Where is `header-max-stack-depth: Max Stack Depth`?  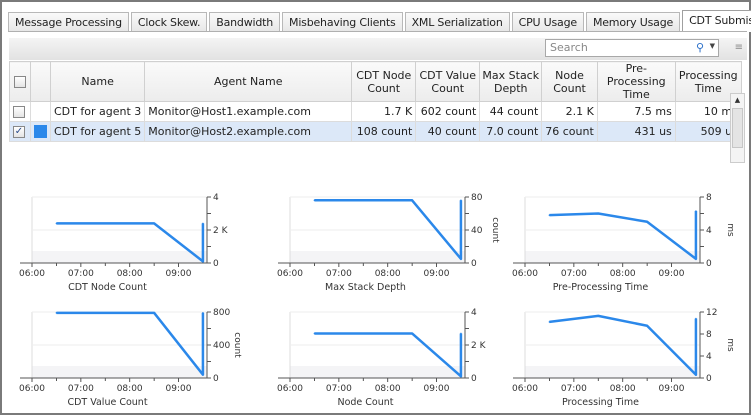 header-max-stack-depth: Max Stack Depth is located at coordinates (511, 81).